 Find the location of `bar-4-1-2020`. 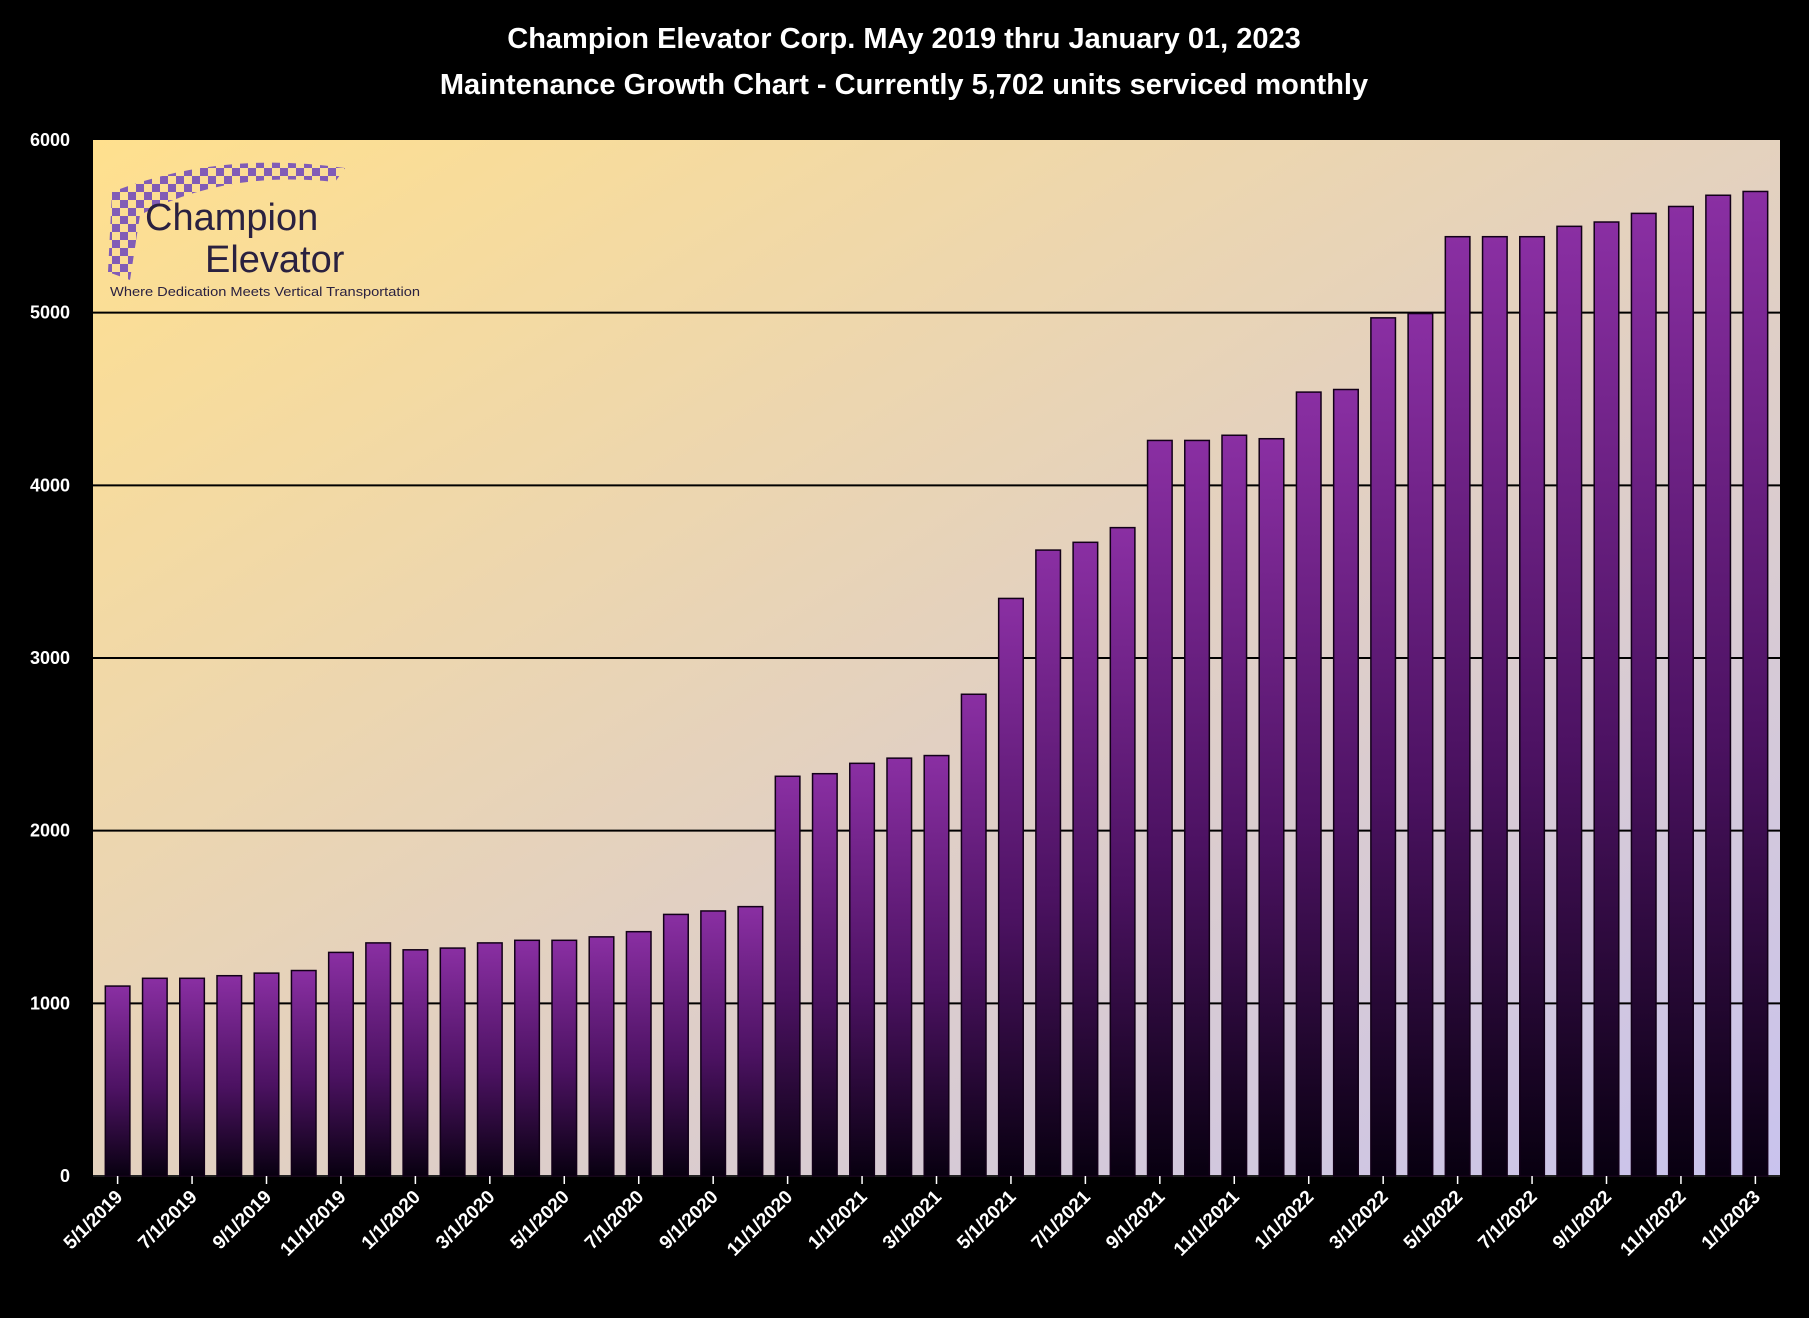

bar-4-1-2020 is located at coordinates (527, 1058).